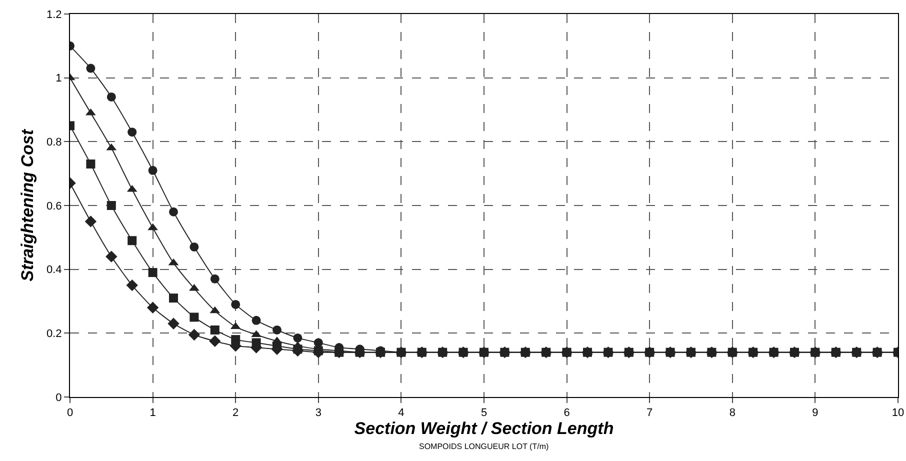 This screenshot has width=906, height=461. What do you see at coordinates (28, 205) in the screenshot?
I see `y-axis-title: Straightening Cost` at bounding box center [28, 205].